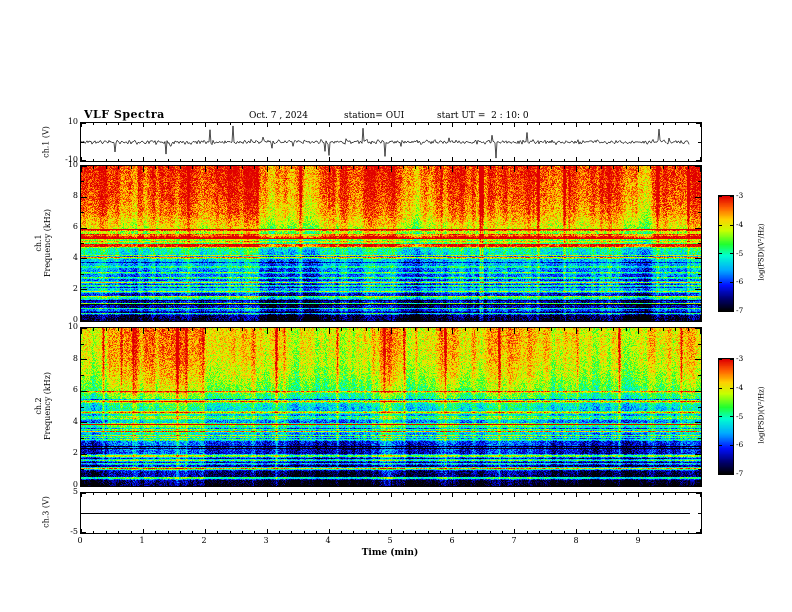 The height and width of the screenshot is (612, 792). What do you see at coordinates (726, 253) in the screenshot?
I see `colorbar-ch1` at bounding box center [726, 253].